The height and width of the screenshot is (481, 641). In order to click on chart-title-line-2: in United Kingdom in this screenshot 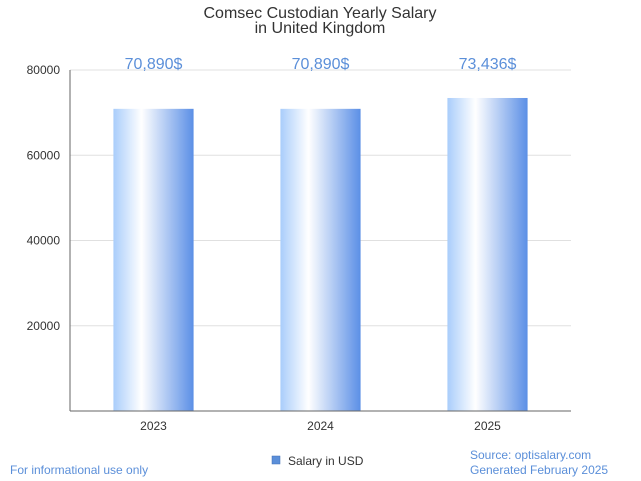, I will do `click(320, 28)`.